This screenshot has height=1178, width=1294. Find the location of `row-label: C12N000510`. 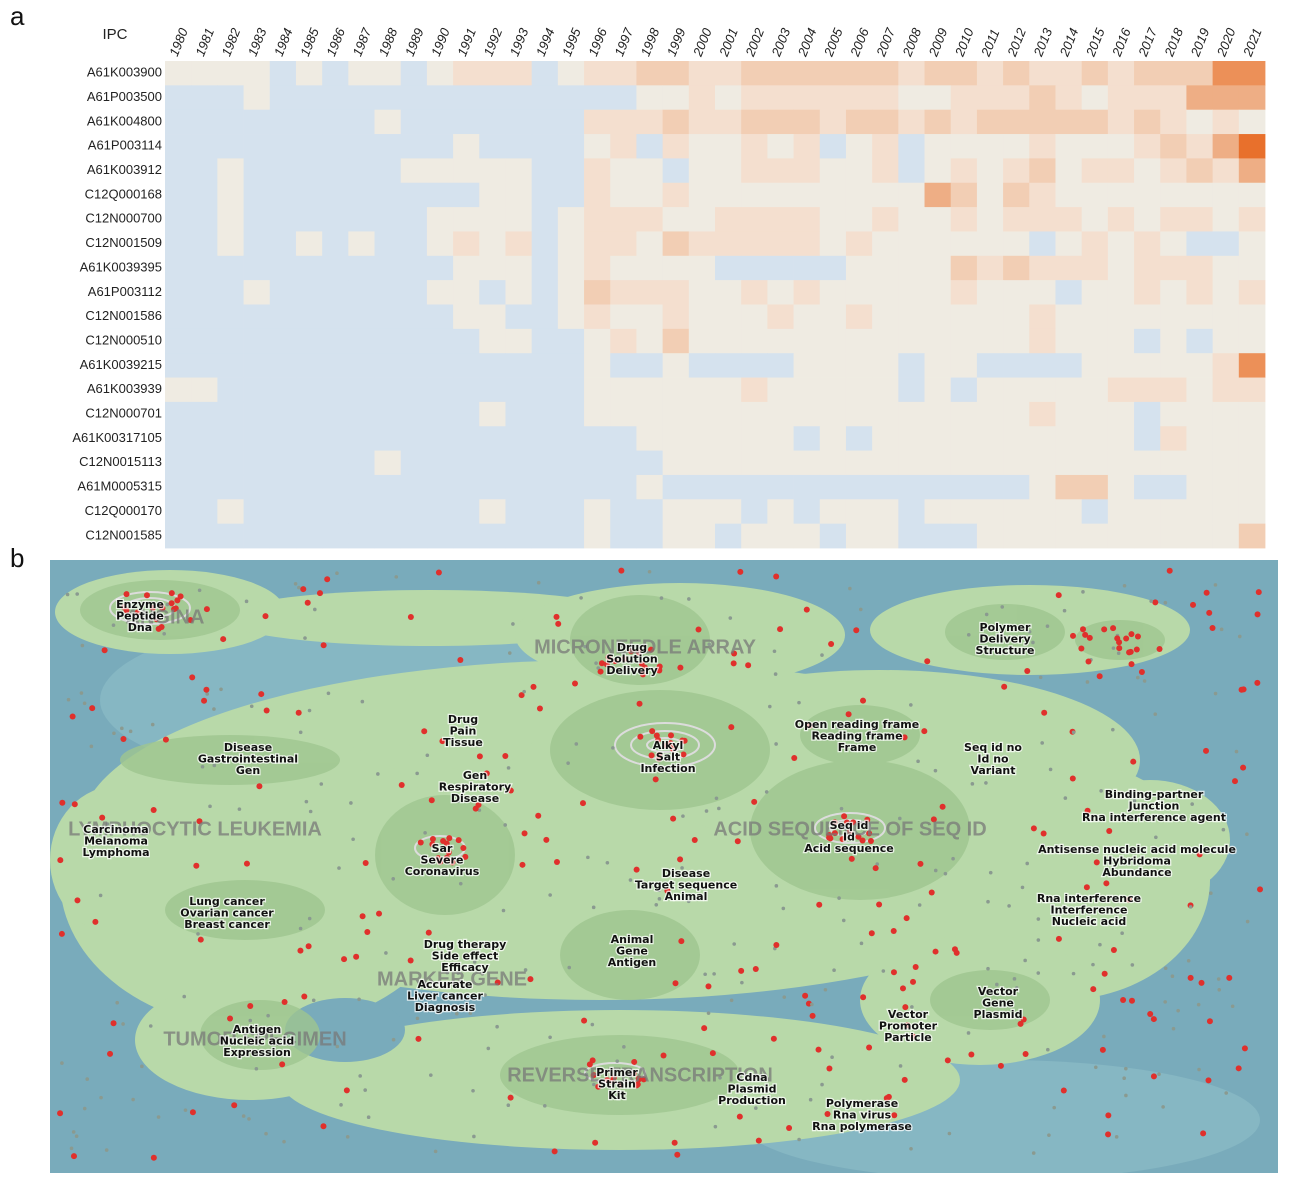

row-label: C12N000510 is located at coordinates (123, 339).